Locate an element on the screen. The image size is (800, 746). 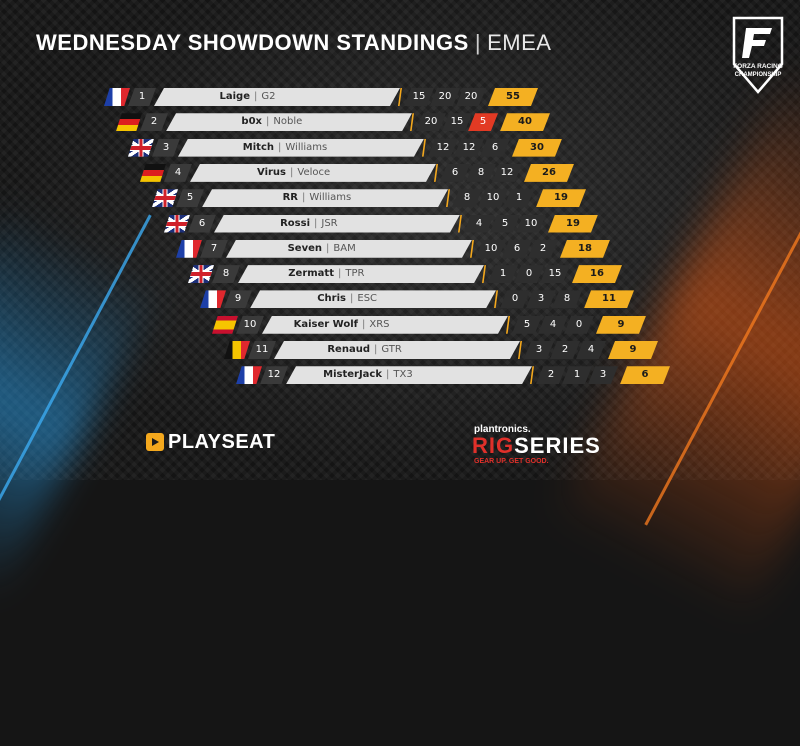
position-number: 1 is located at coordinates (142, 97).